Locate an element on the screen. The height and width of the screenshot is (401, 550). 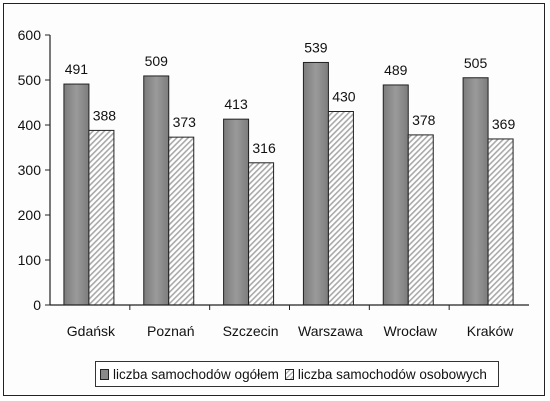
y-tick-label: 500 is located at coordinates (30, 80).